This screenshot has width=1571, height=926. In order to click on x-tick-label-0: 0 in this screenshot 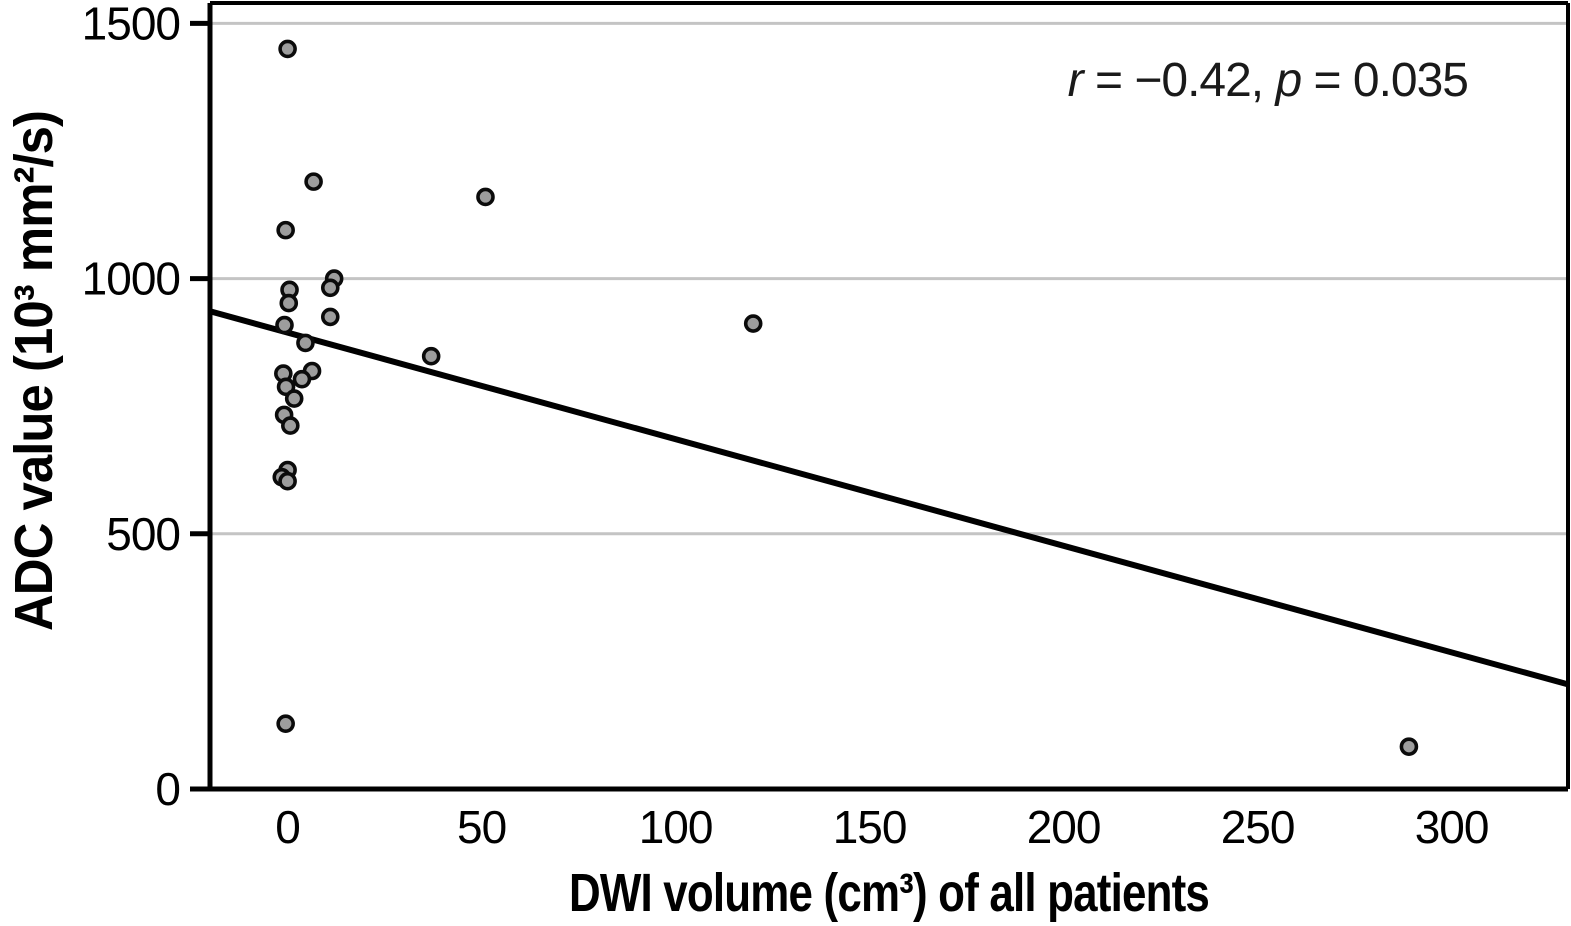, I will do `click(287, 827)`.